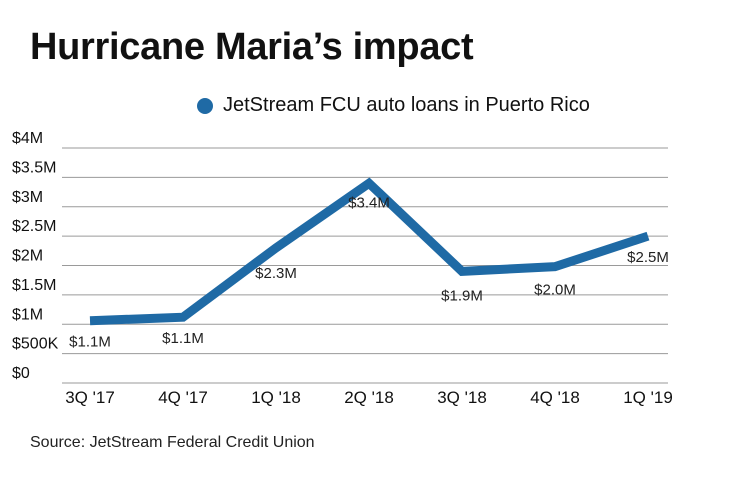 This screenshot has width=740, height=482. I want to click on y-tick-label: $500K, so click(35, 344).